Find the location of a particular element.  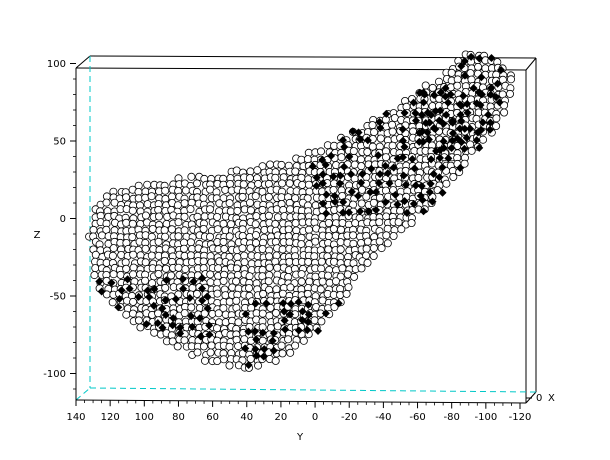

y-axis-tick-label: 80 is located at coordinates (178, 417).